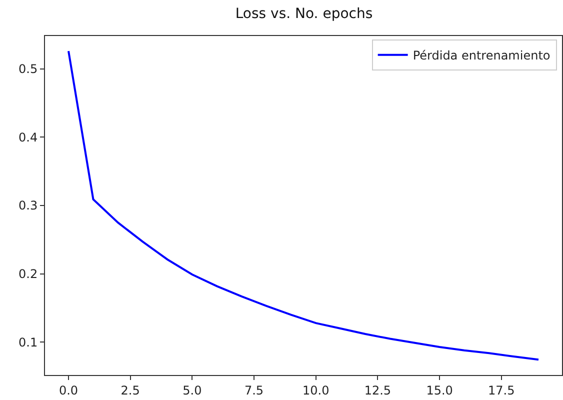  Describe the element at coordinates (304, 14) in the screenshot. I see `chart-title: Loss vs. No. epochs` at that location.